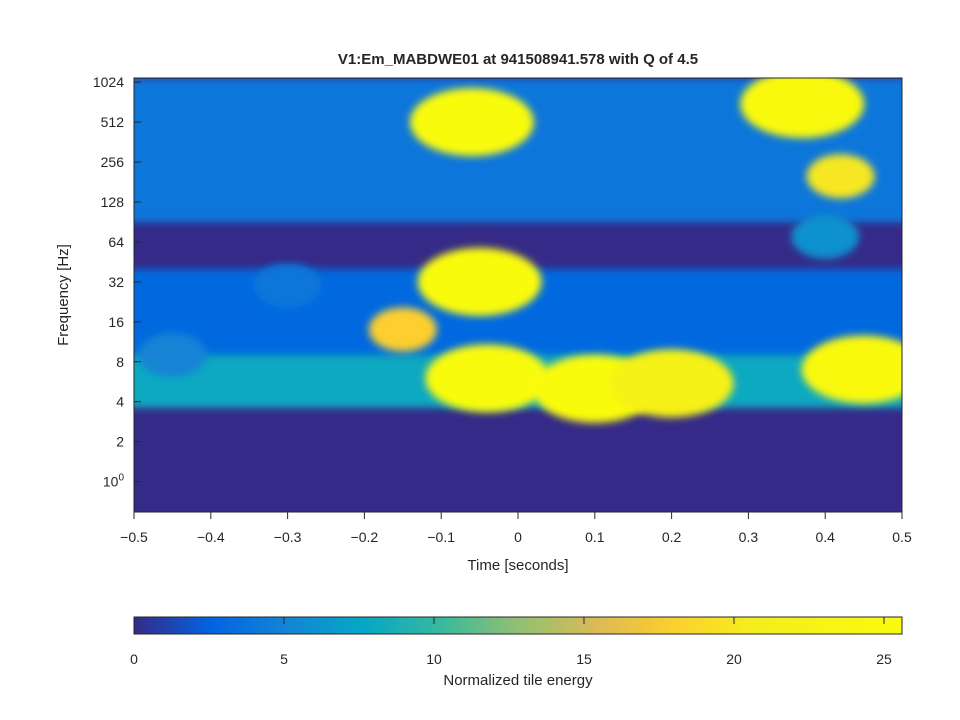 The image size is (960, 720). Describe the element at coordinates (434, 659) in the screenshot. I see `colorbar-tick-label: 10` at that location.